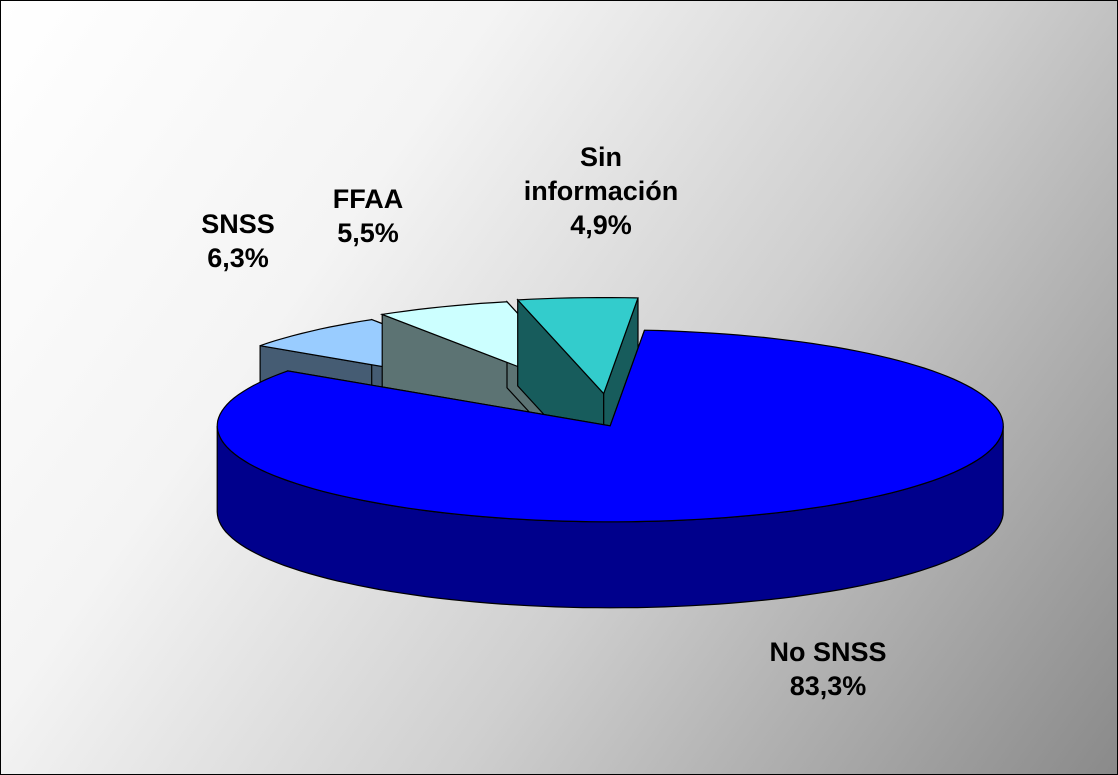 This screenshot has height=775, width=1118. I want to click on slice-value: 4,9%, so click(601, 225).